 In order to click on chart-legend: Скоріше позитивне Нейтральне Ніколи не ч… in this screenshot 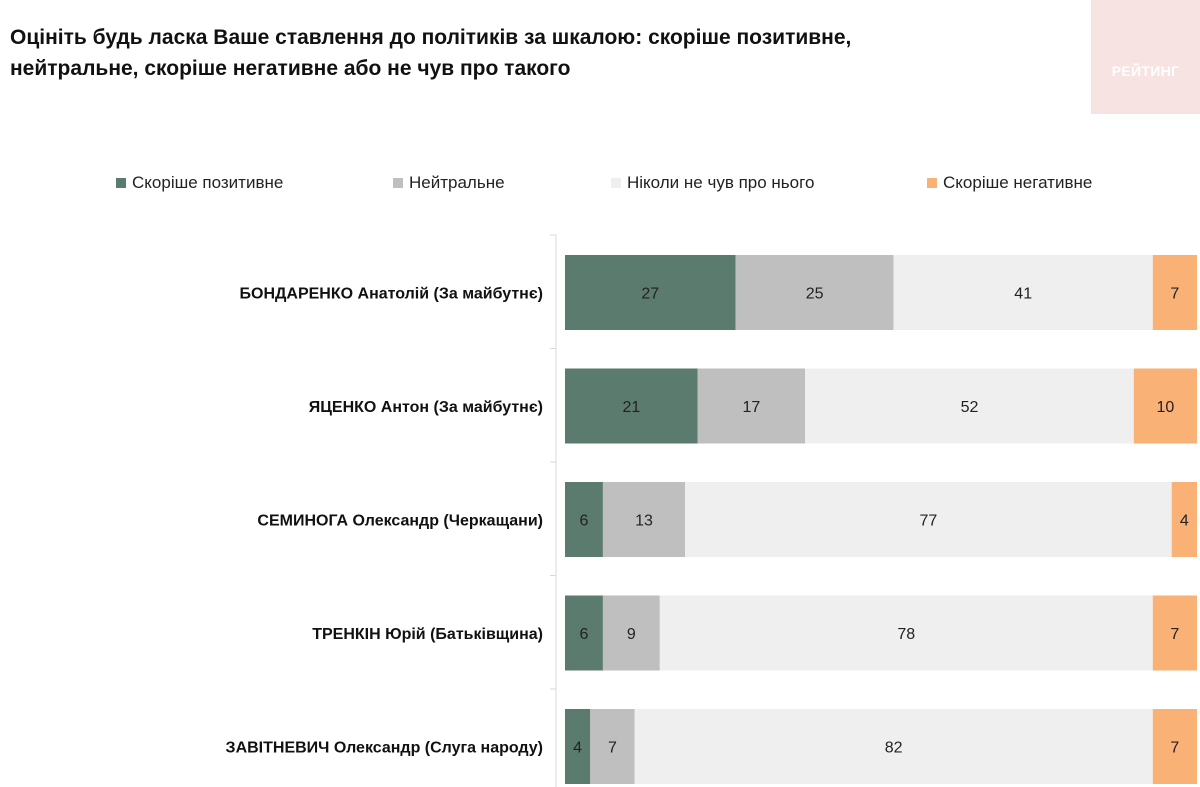, I will do `click(600, 184)`.